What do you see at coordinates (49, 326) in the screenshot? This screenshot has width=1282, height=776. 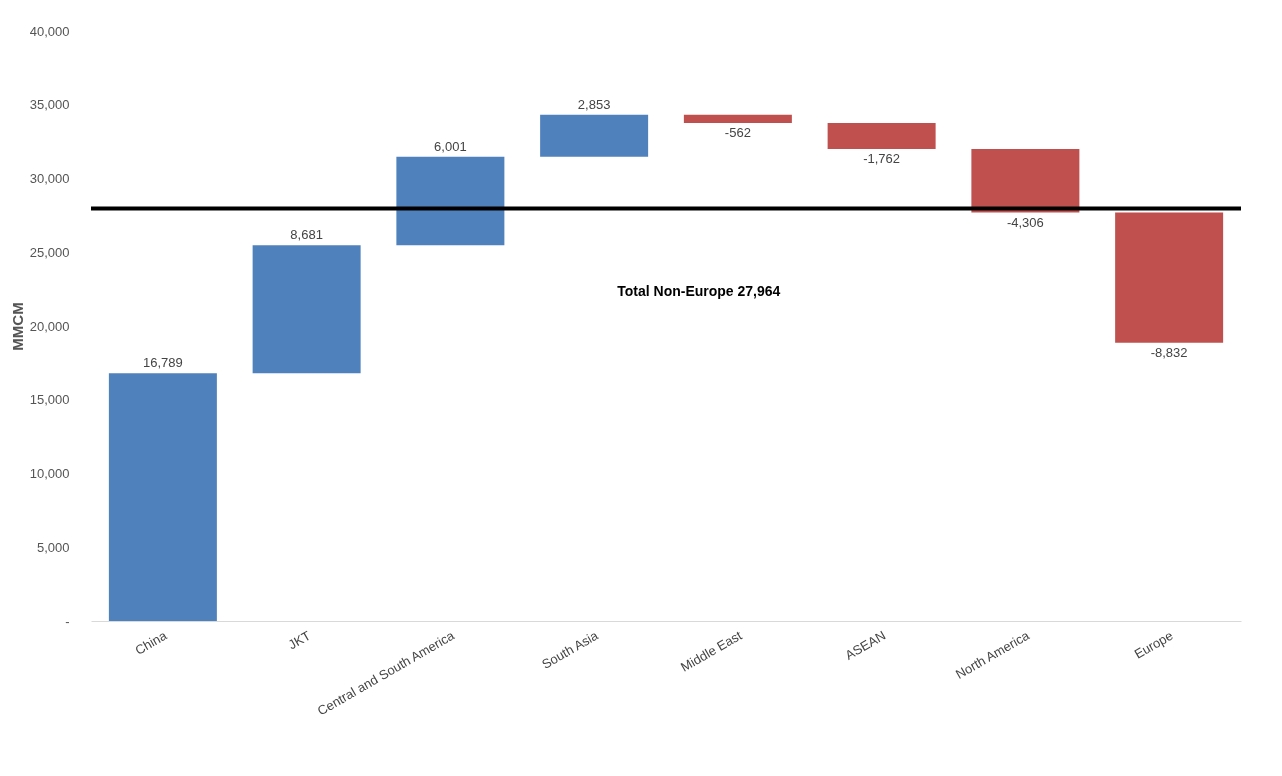 I see `y-tick-label: 20,000` at bounding box center [49, 326].